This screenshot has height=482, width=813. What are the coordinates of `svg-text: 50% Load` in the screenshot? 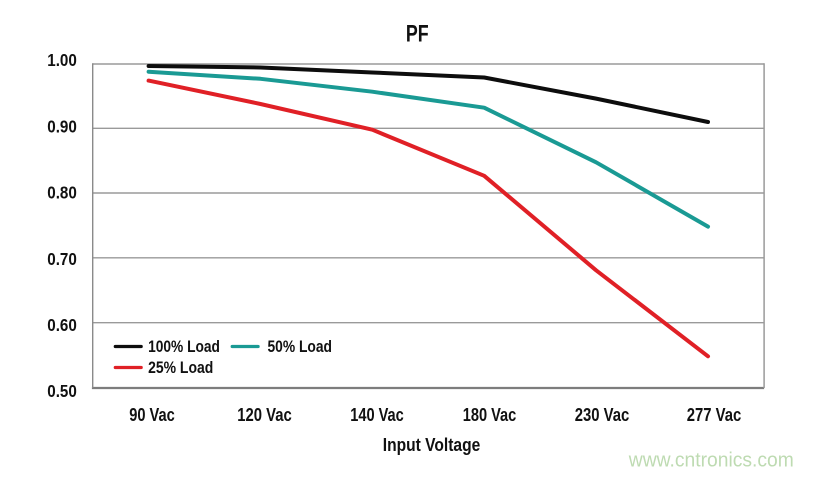 It's located at (300, 347).